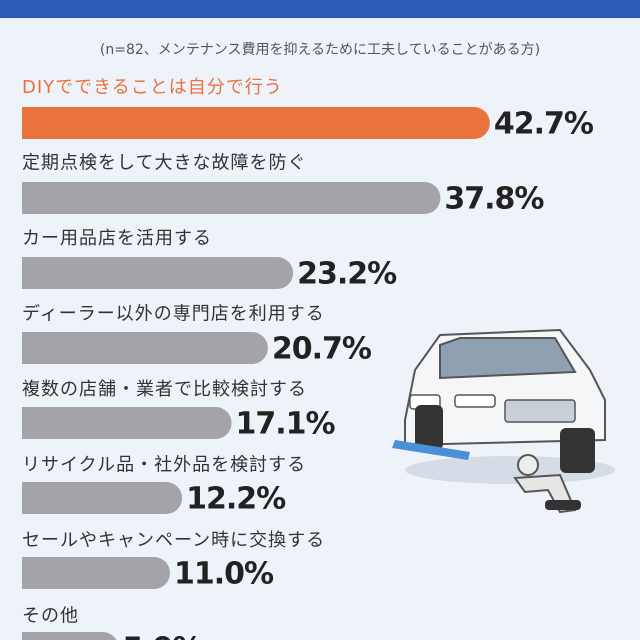 The width and height of the screenshot is (640, 640). I want to click on category-label: その他, so click(50, 616).